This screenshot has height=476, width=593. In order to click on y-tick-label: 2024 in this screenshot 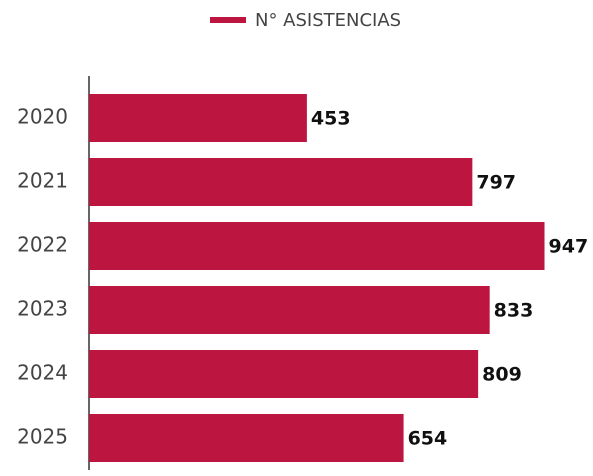, I will do `click(42, 373)`.